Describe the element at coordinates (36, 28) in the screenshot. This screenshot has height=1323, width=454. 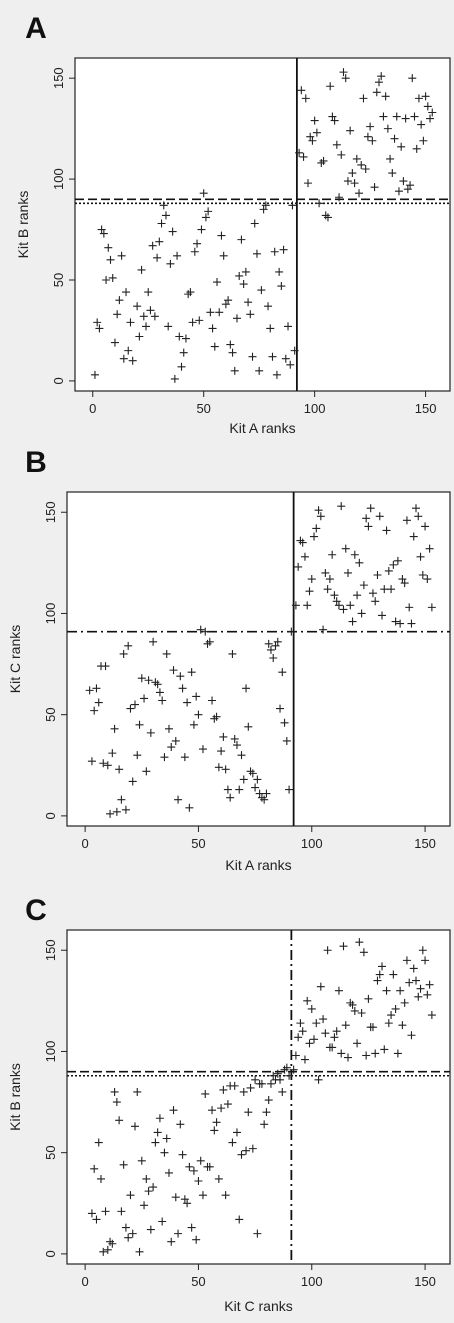
I see `panel-label: A` at that location.